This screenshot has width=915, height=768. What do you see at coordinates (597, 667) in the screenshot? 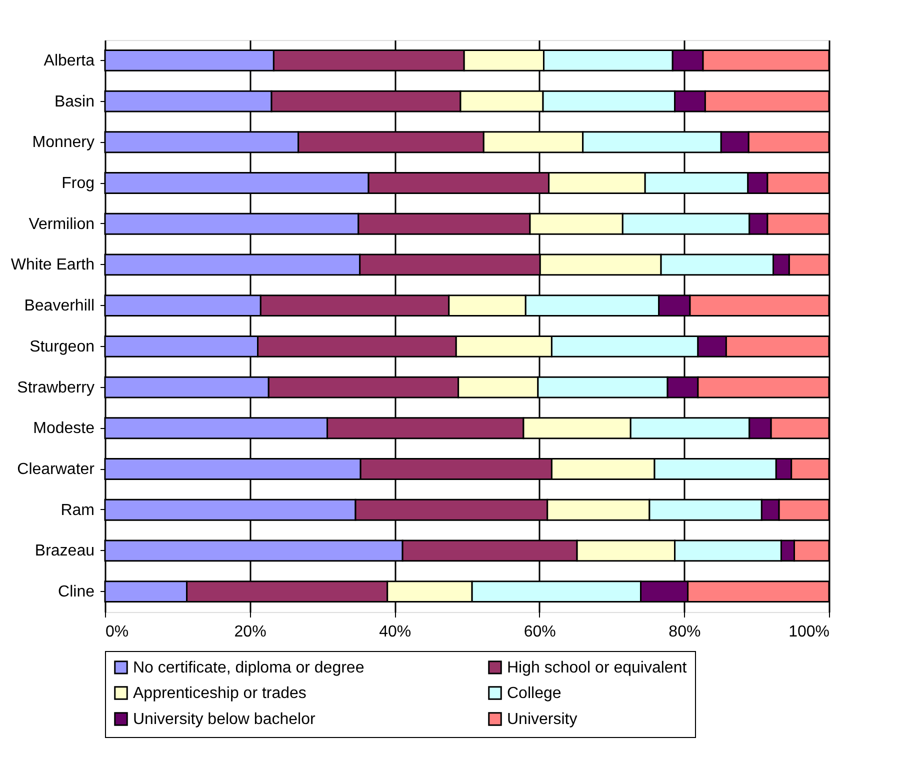
I see `legend-label: High school or equivalent` at bounding box center [597, 667].